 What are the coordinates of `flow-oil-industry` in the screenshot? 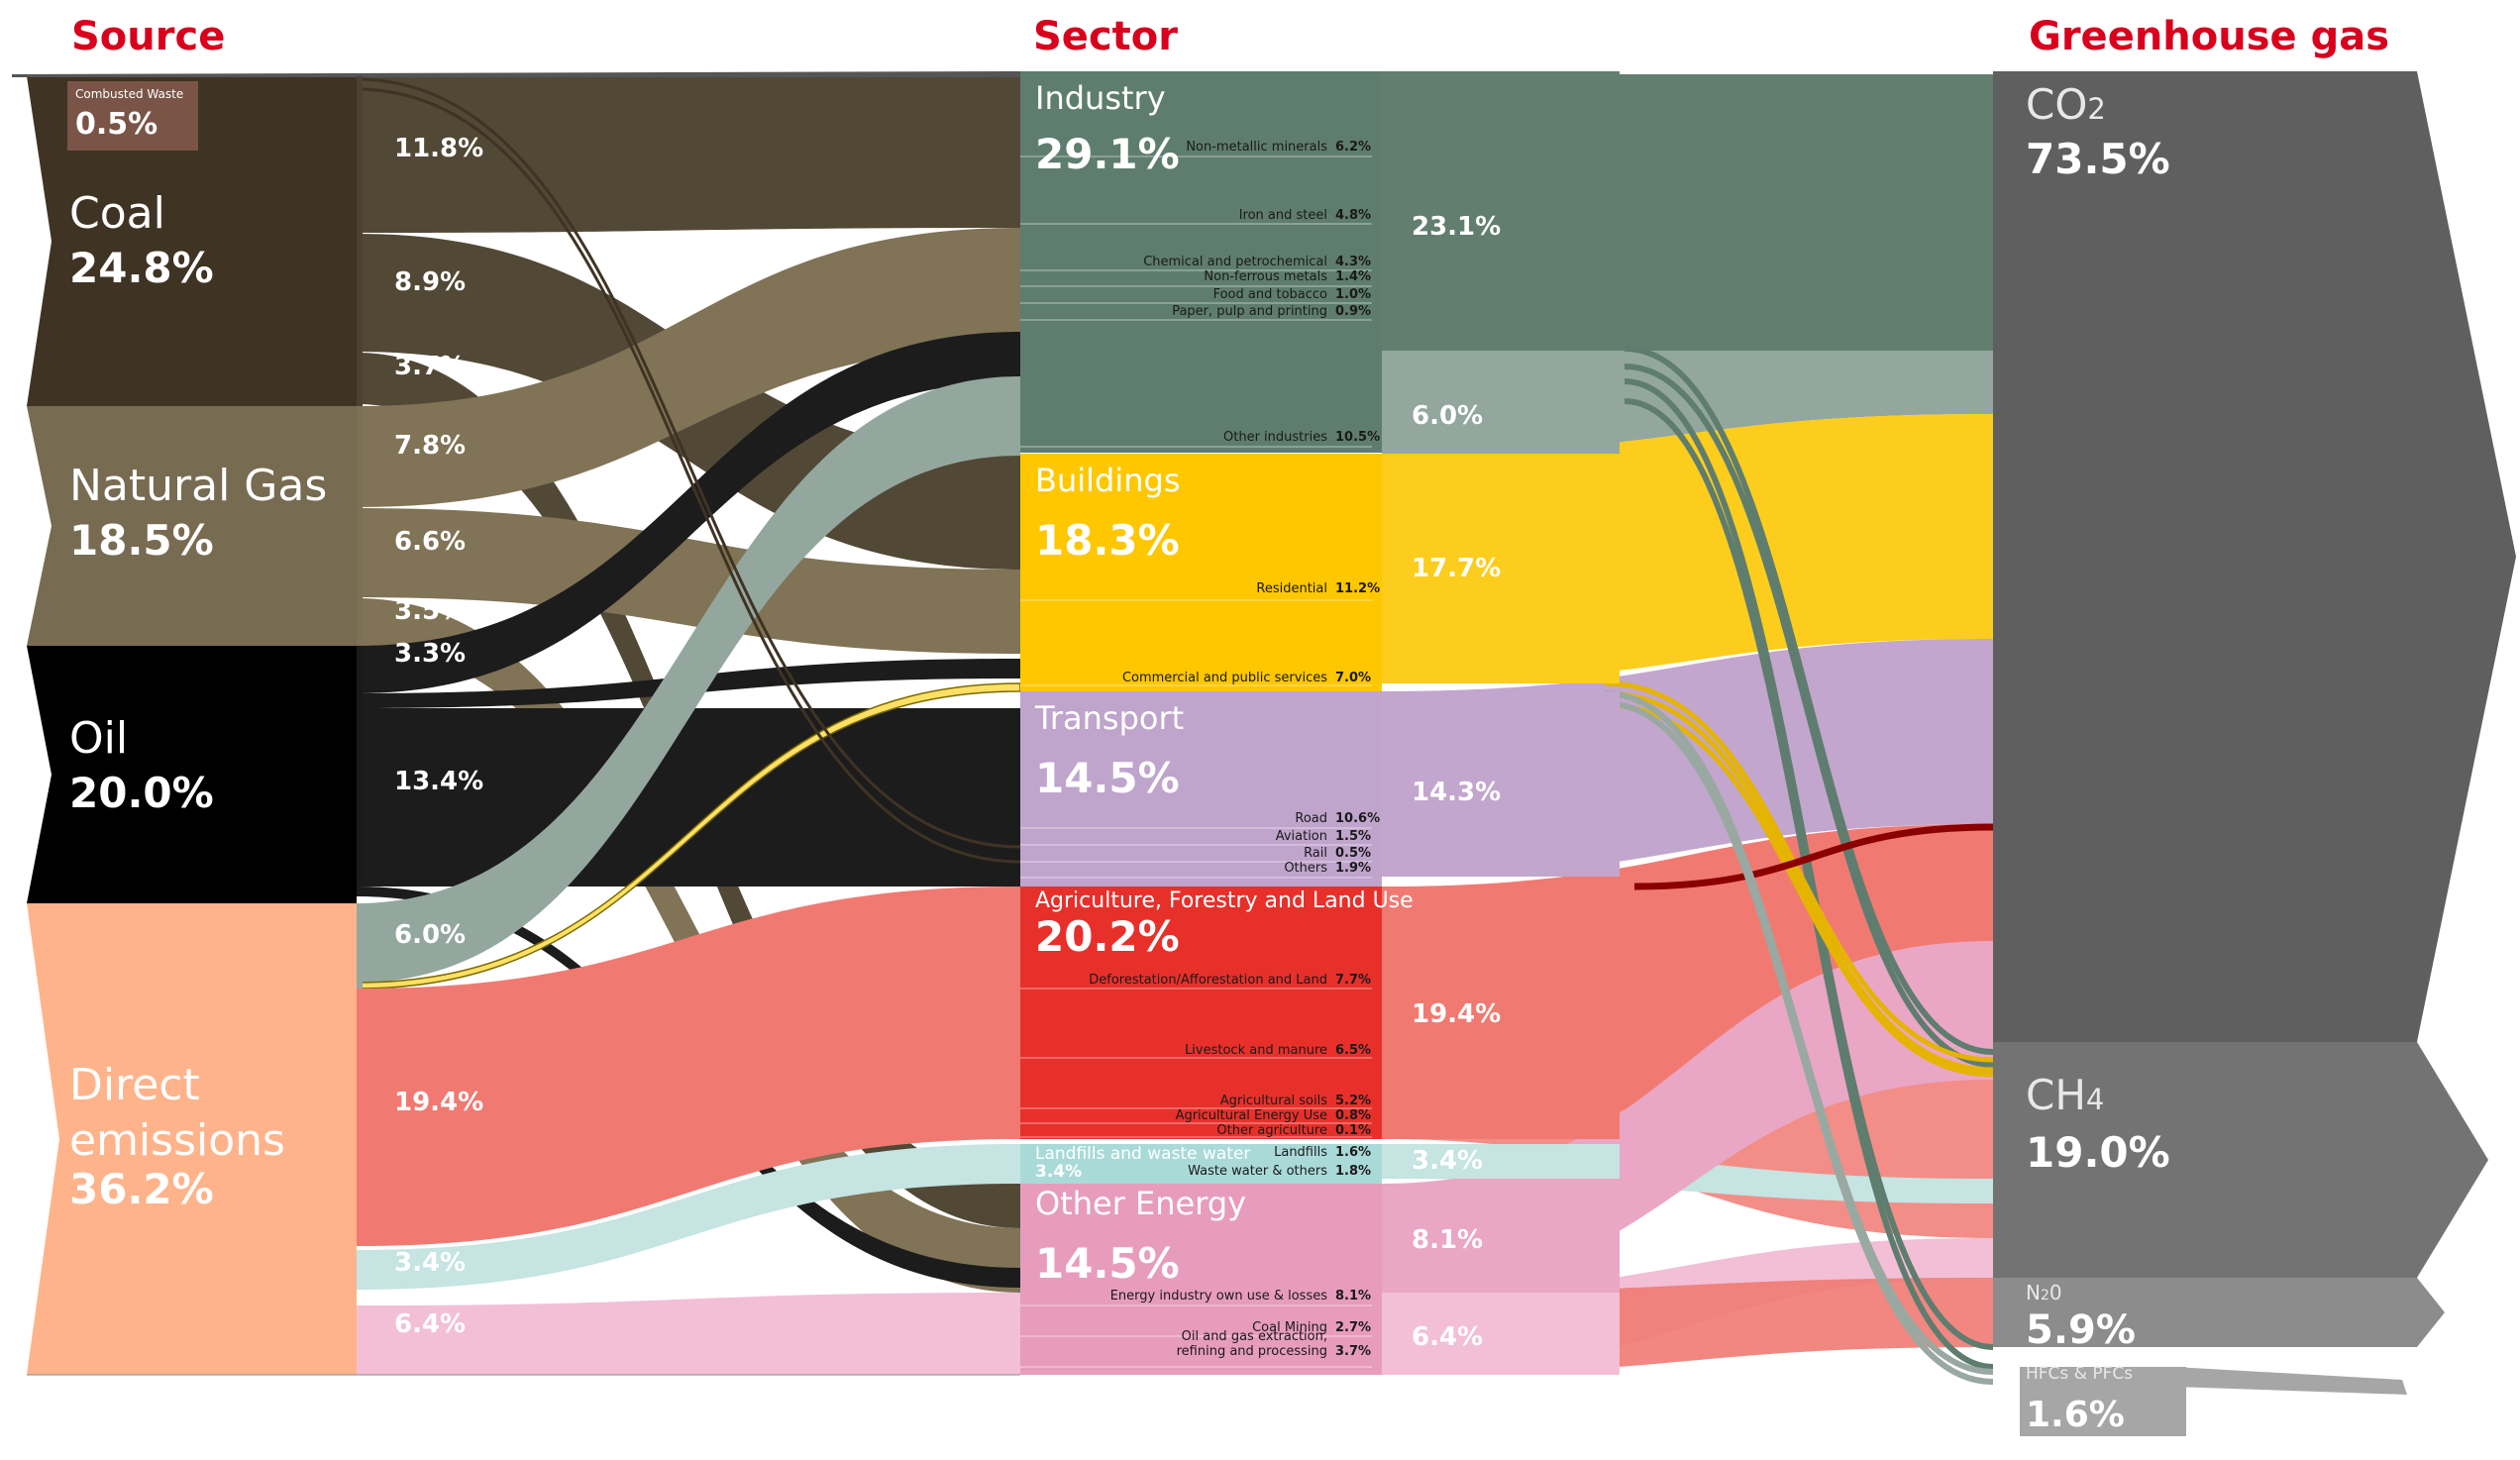 It's located at (688, 512).